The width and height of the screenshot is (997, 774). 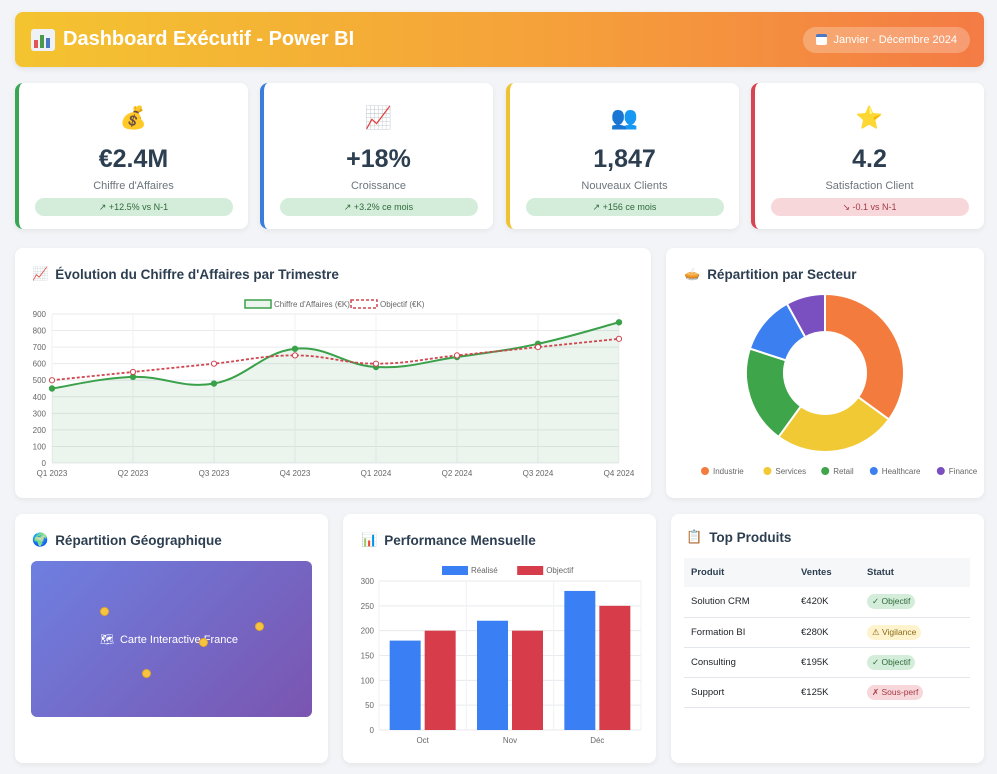 I want to click on table-header-row: Produit Ventes Statut, so click(x=827, y=572).